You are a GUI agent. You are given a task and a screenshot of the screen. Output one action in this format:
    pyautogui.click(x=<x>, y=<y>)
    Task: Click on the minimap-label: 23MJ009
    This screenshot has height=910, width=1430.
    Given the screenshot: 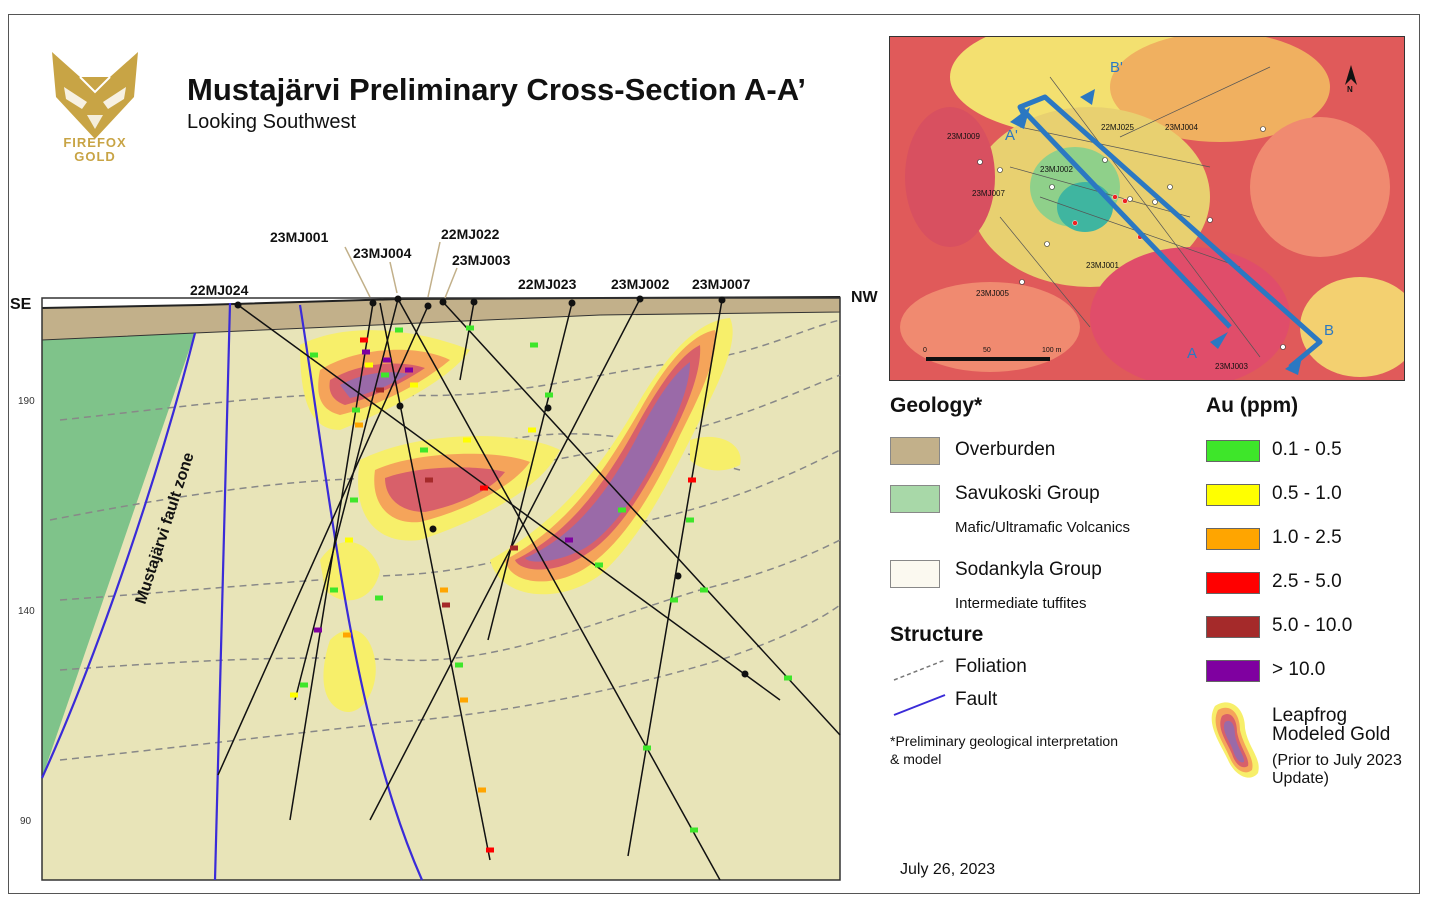 What is the action you would take?
    pyautogui.click(x=963, y=136)
    